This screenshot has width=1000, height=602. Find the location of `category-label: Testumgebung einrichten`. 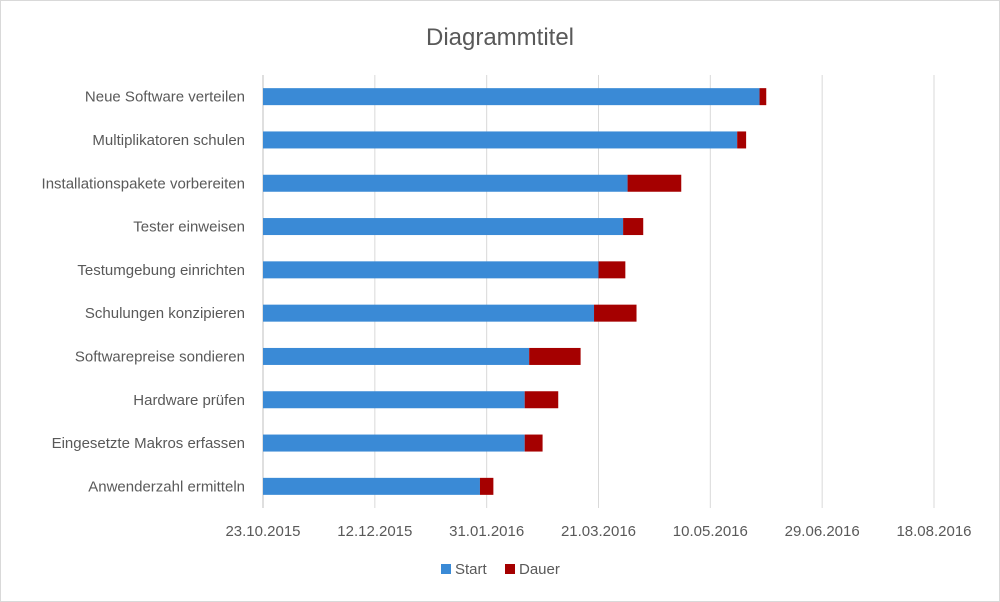

category-label: Testumgebung einrichten is located at coordinates (161, 270).